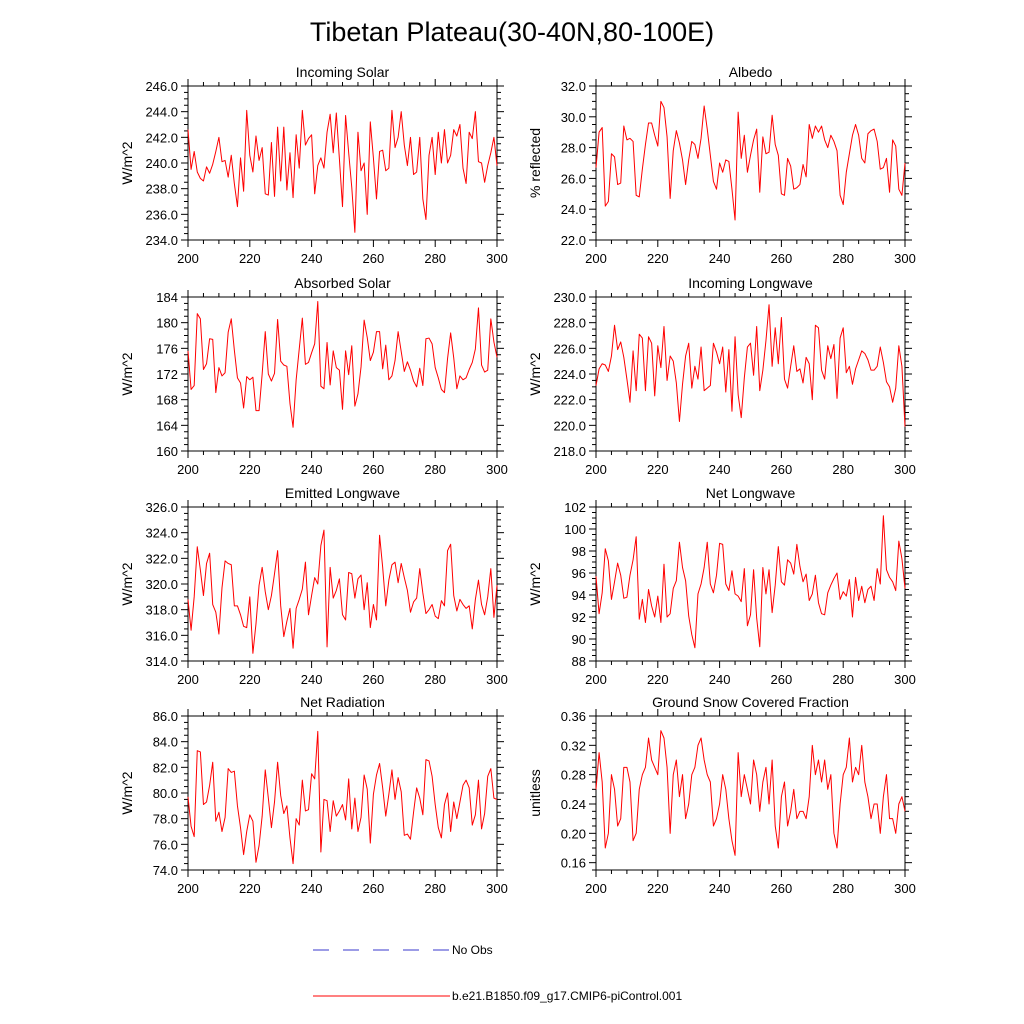 This screenshot has height=1024, width=1024. I want to click on y-tick-label: 96, so click(579, 573).